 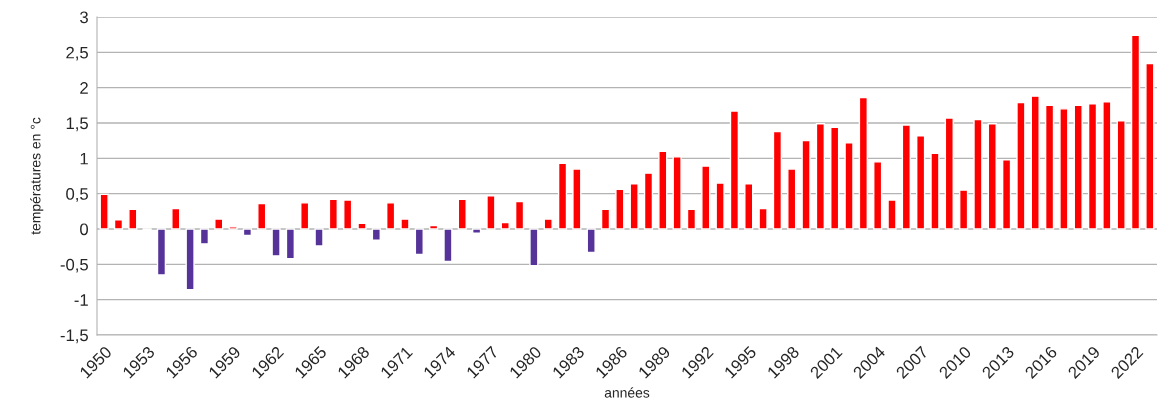 What do you see at coordinates (627, 392) in the screenshot?
I see `x-axis-title: années` at bounding box center [627, 392].